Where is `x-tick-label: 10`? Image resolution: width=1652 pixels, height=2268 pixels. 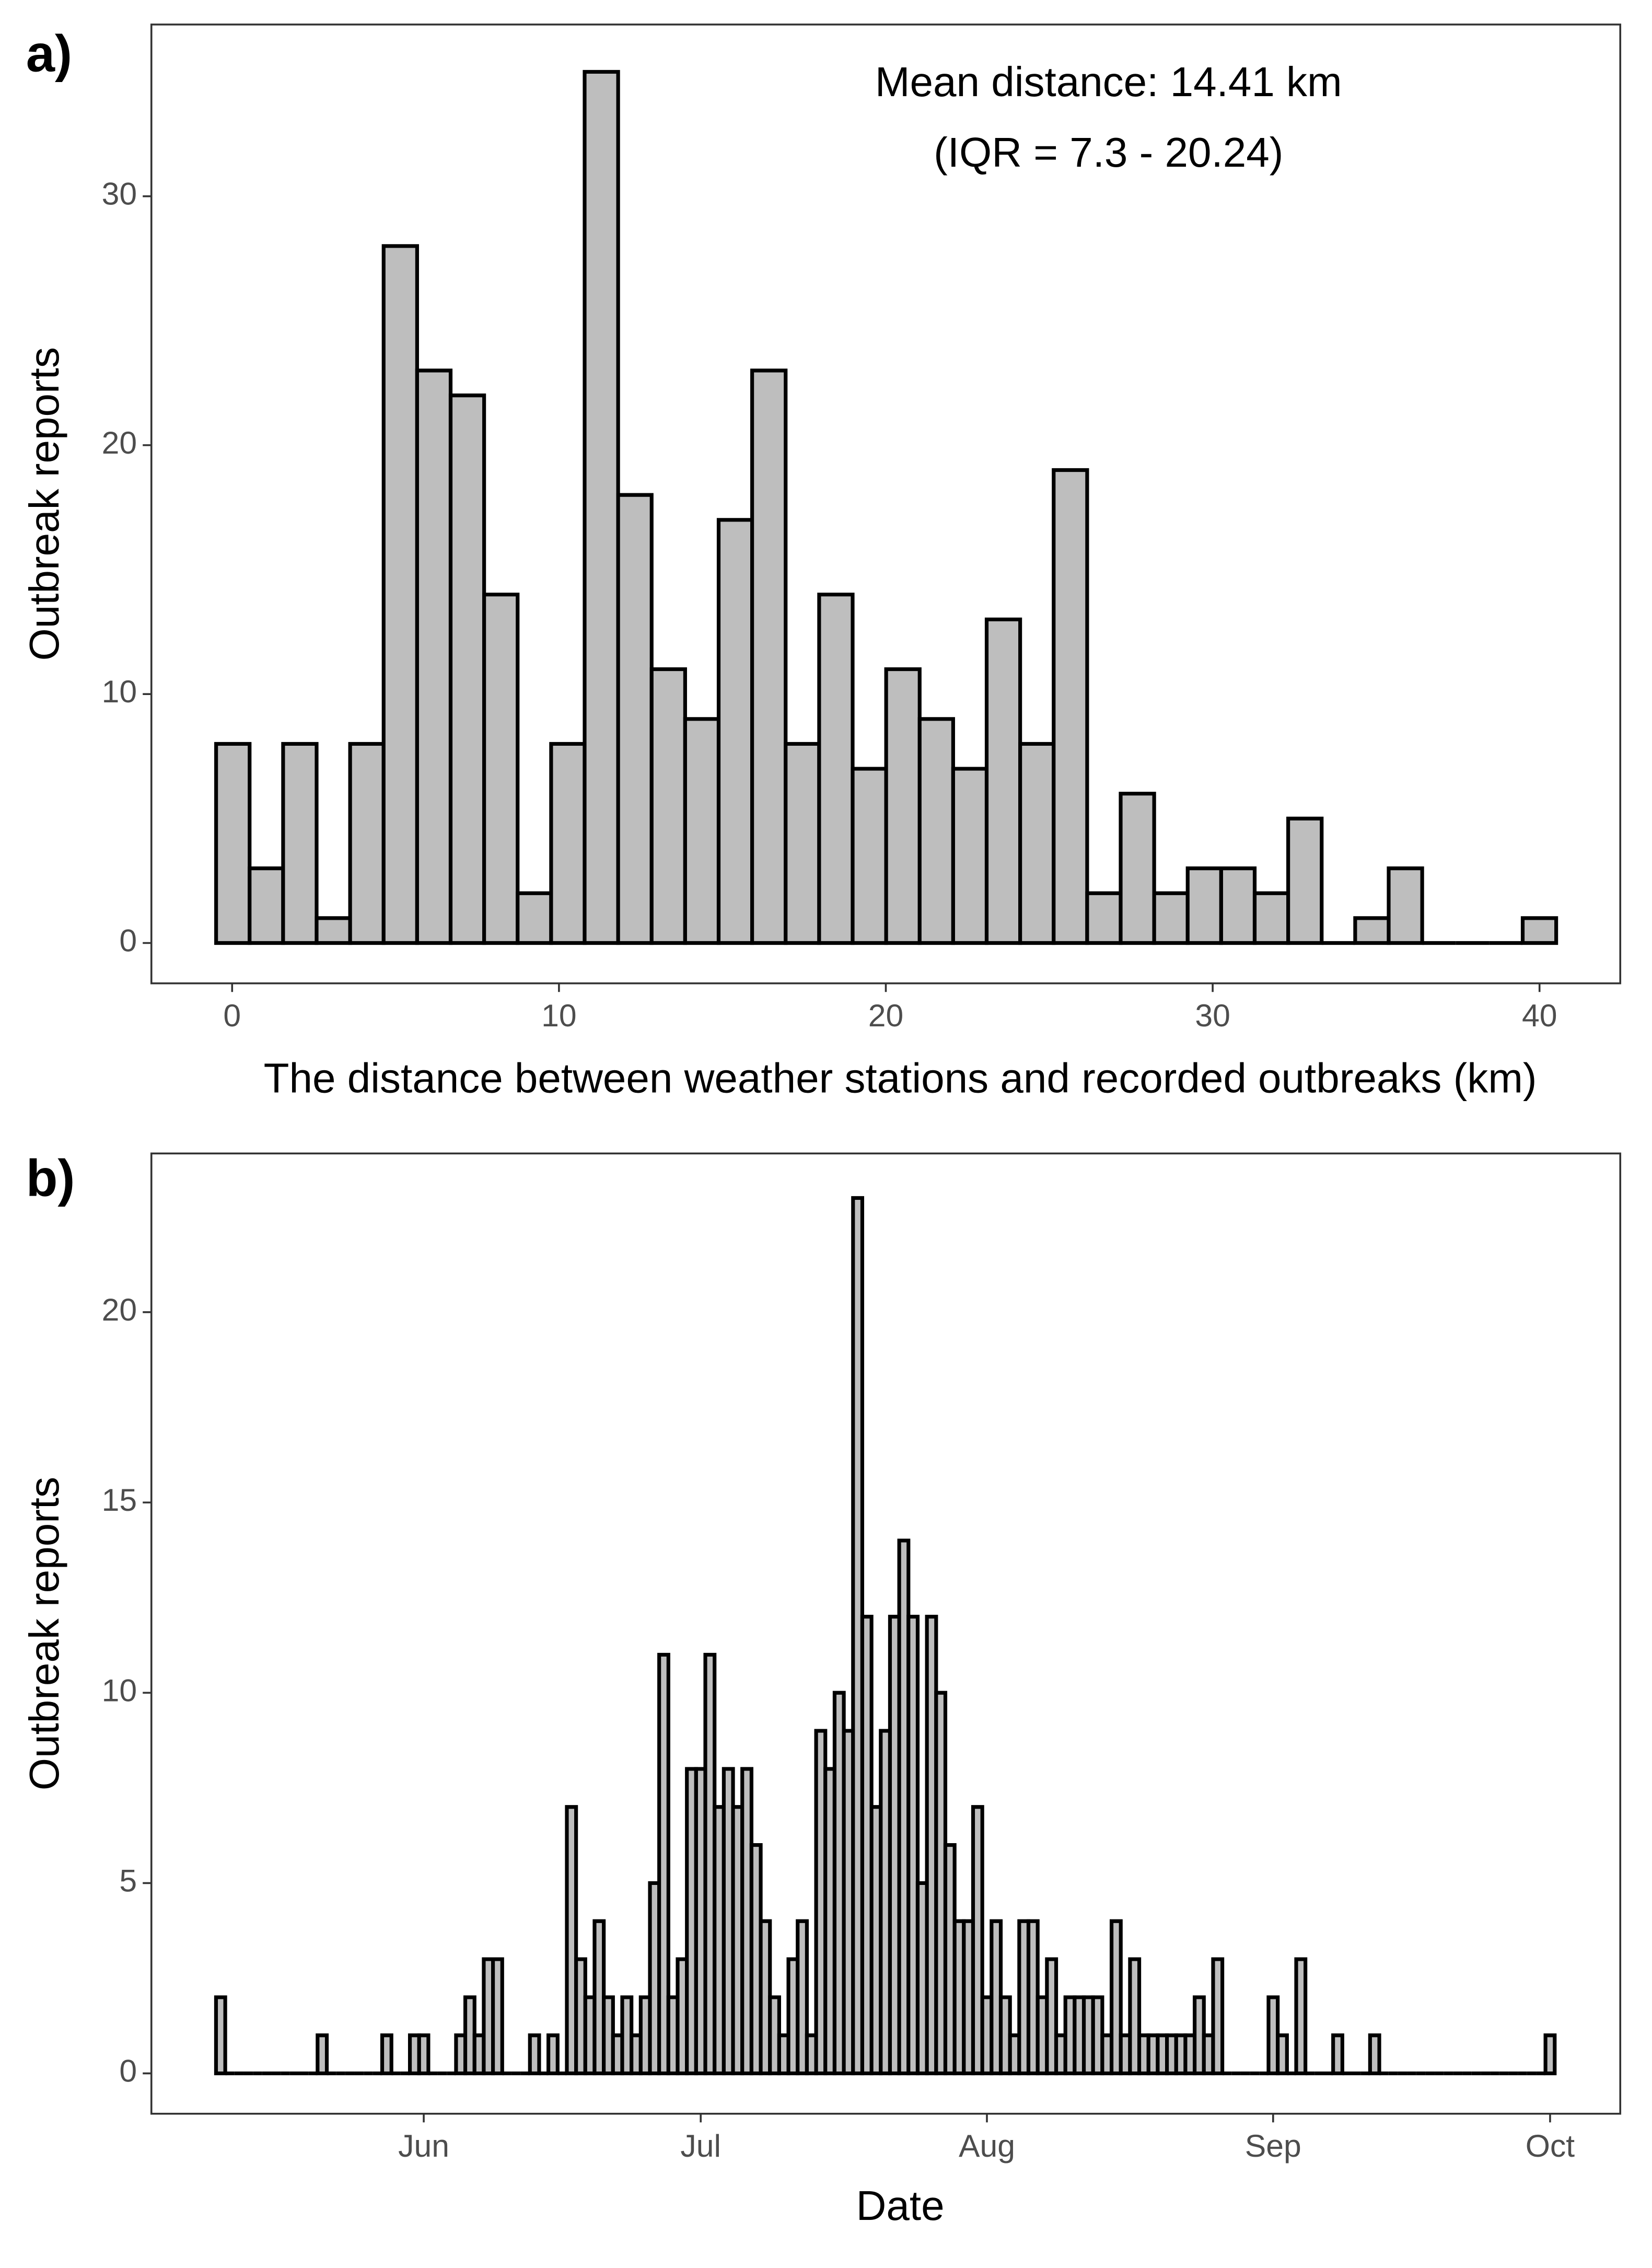 x-tick-label: 10 is located at coordinates (559, 1016).